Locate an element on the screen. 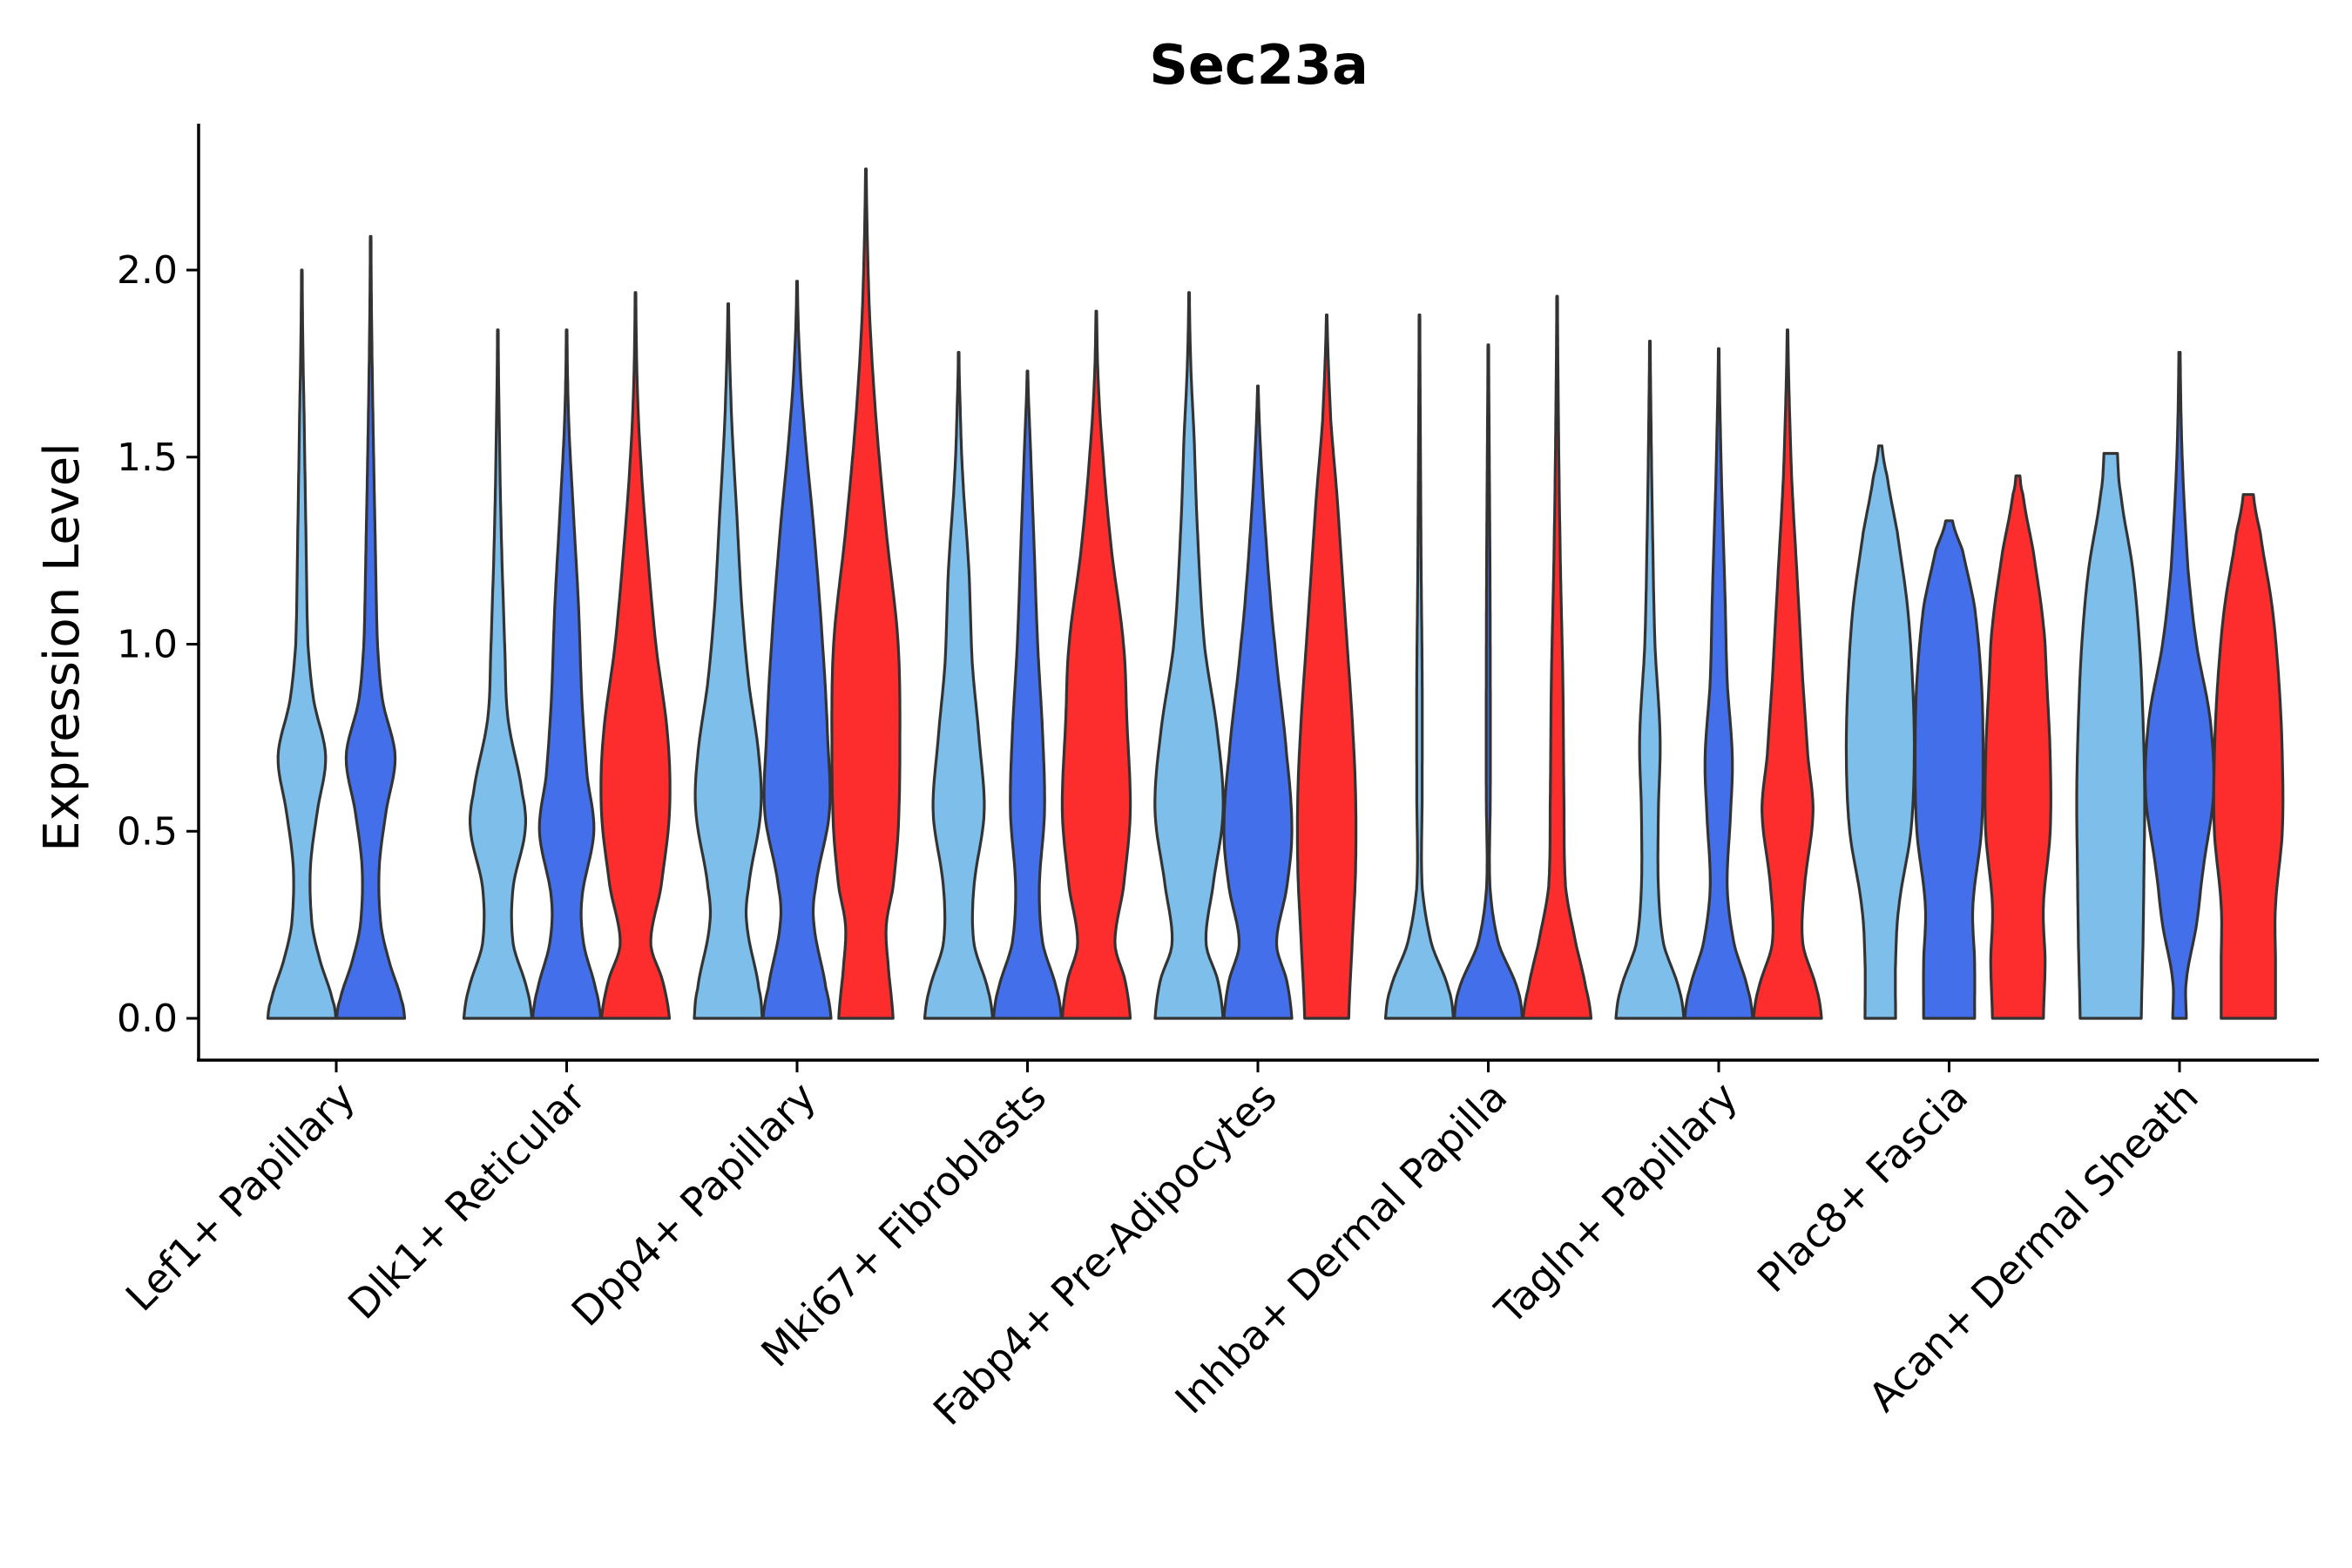 The width and height of the screenshot is (2352, 1568). x-tick-label: Tagln+ Papillary is located at coordinates (1616, 1204).